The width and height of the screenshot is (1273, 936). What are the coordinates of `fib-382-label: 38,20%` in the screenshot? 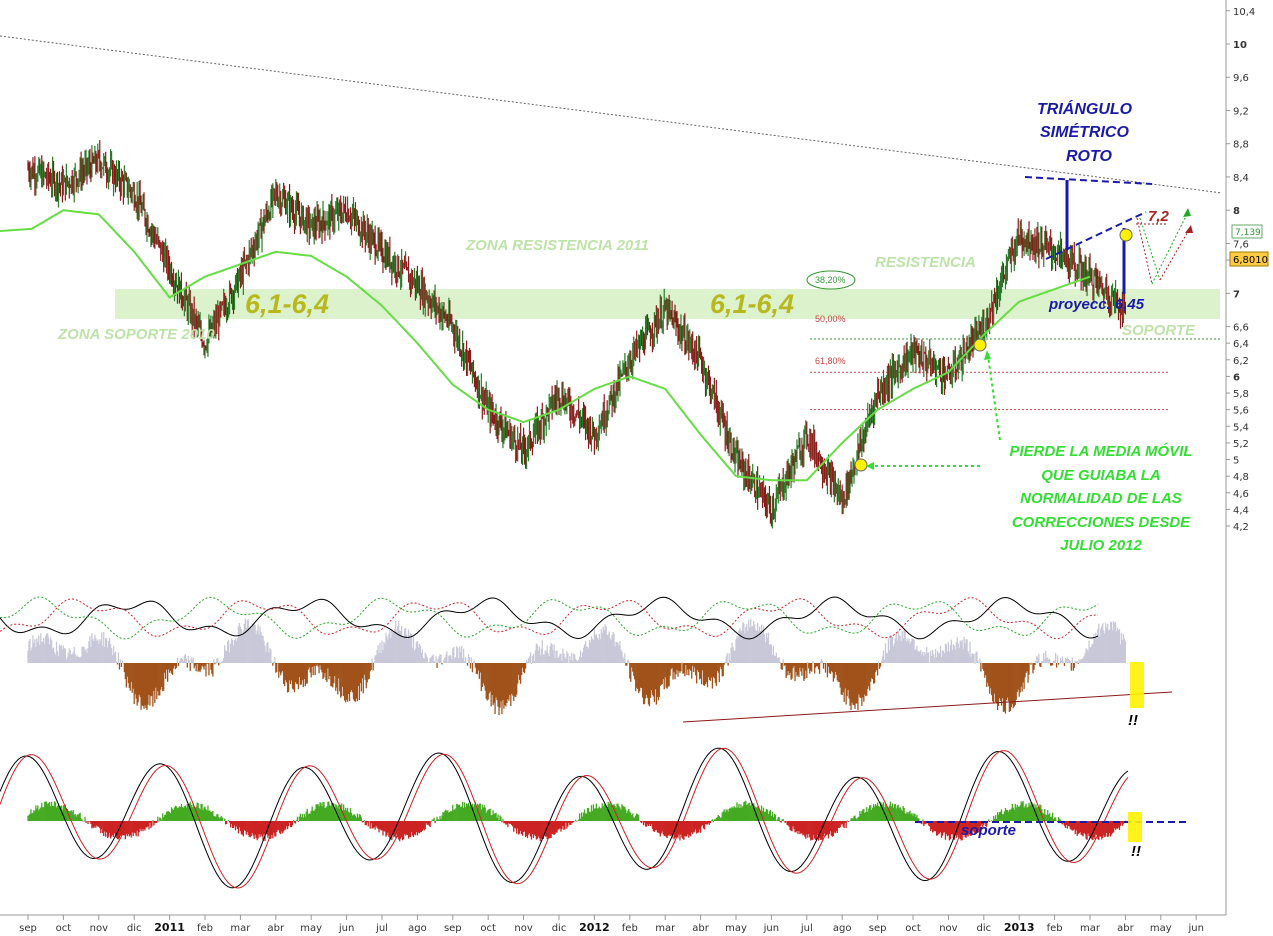 It's located at (830, 280).